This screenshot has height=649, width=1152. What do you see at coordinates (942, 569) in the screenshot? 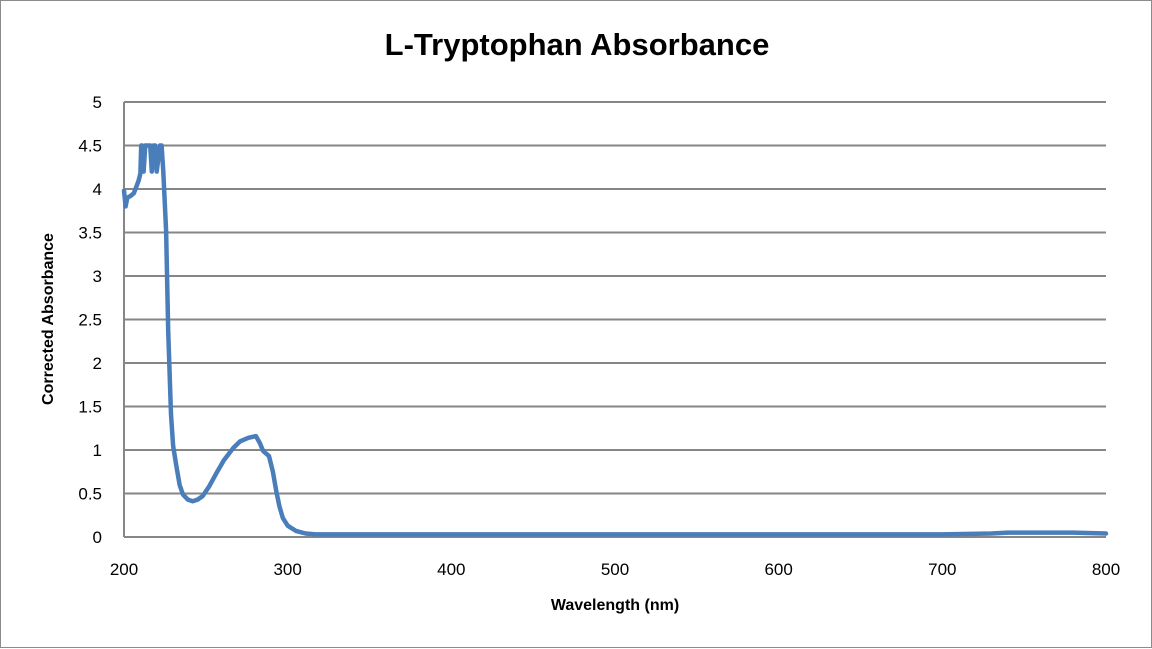
I see `x-tick-label: 700` at bounding box center [942, 569].